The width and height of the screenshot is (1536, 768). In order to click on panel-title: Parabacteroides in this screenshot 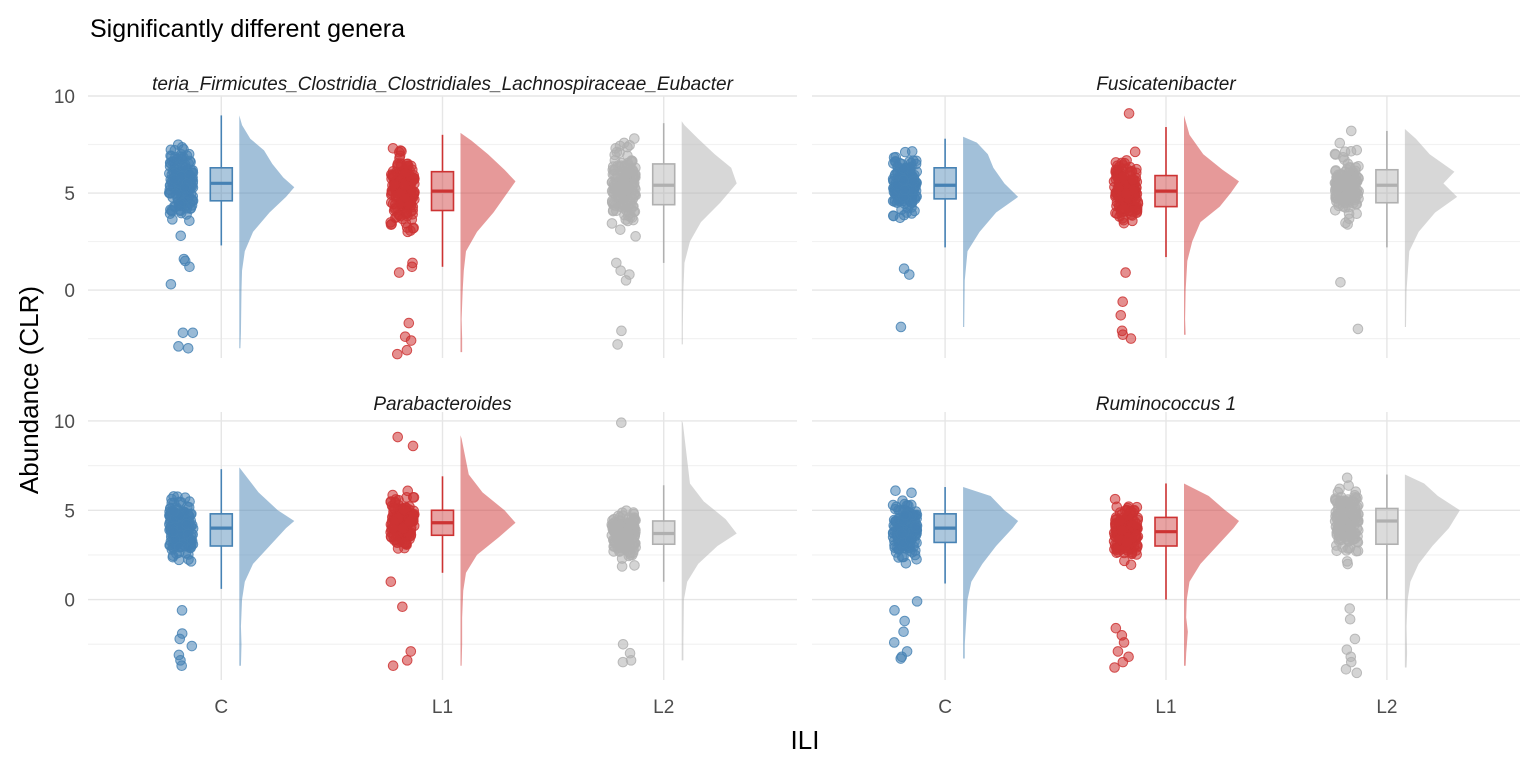, I will do `click(442, 404)`.